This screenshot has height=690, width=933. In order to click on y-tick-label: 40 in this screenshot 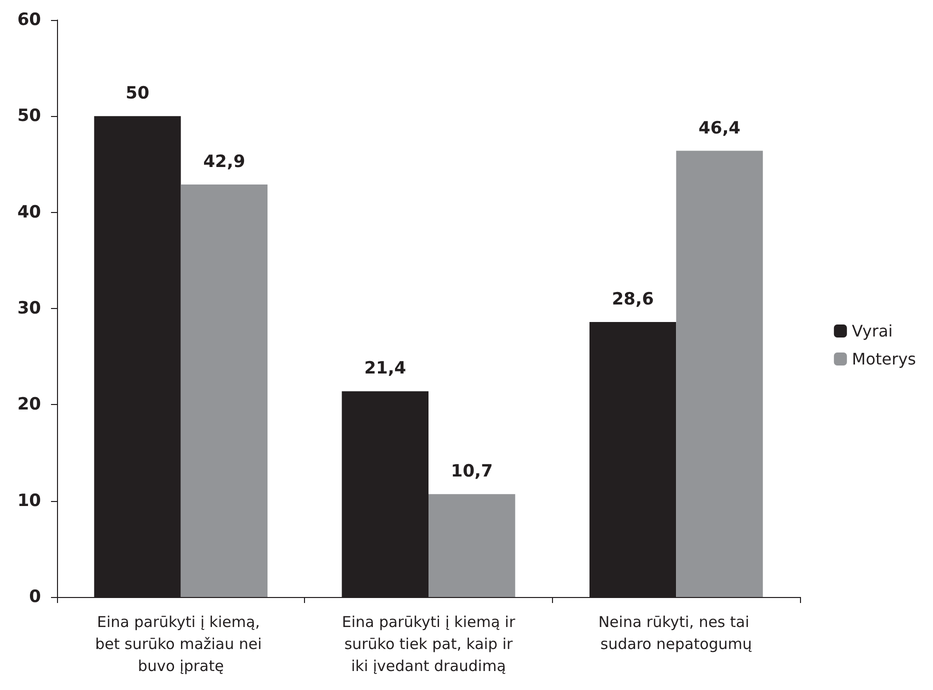, I will do `click(29, 212)`.